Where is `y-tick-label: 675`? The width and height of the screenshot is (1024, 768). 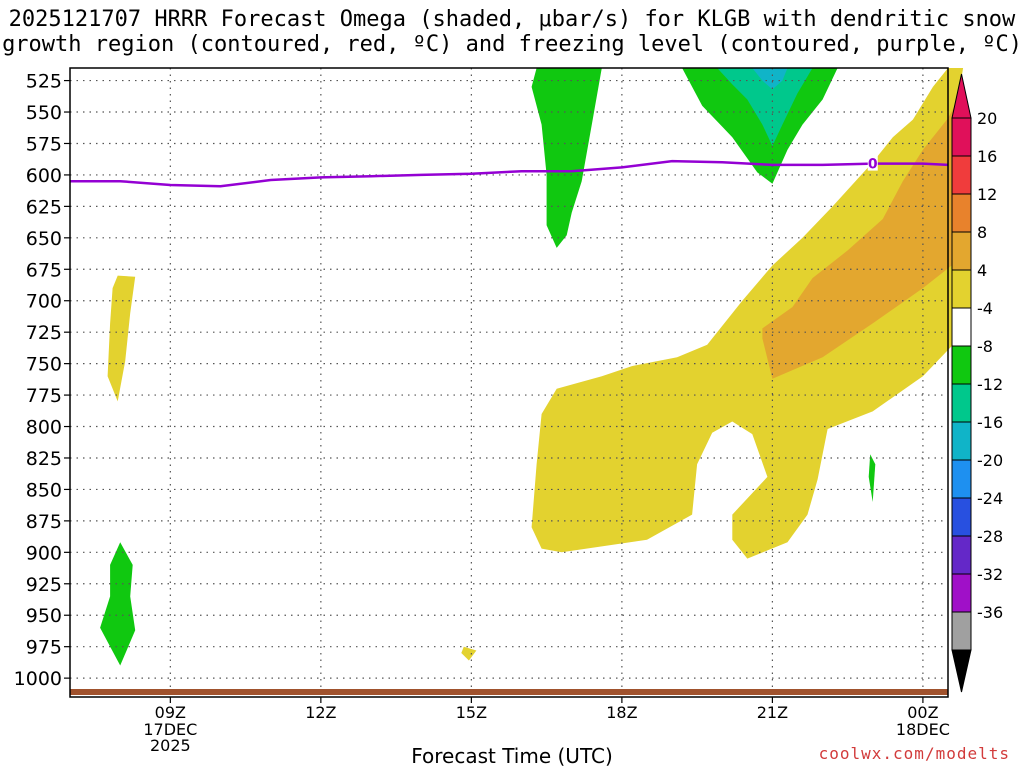
y-tick-label: 675 is located at coordinates (44, 270).